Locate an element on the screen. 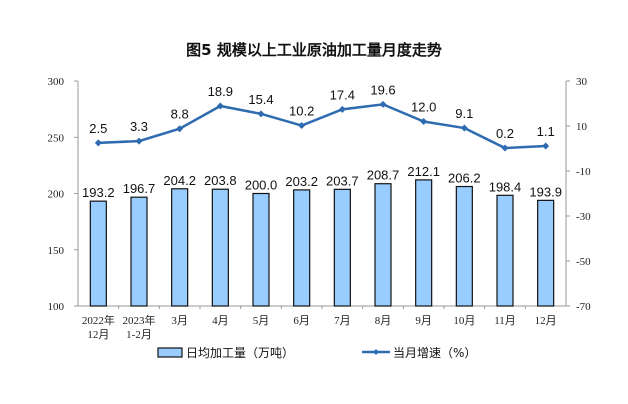 This screenshot has width=628, height=404. x-tick-label: 1-2月 is located at coordinates (139, 335).